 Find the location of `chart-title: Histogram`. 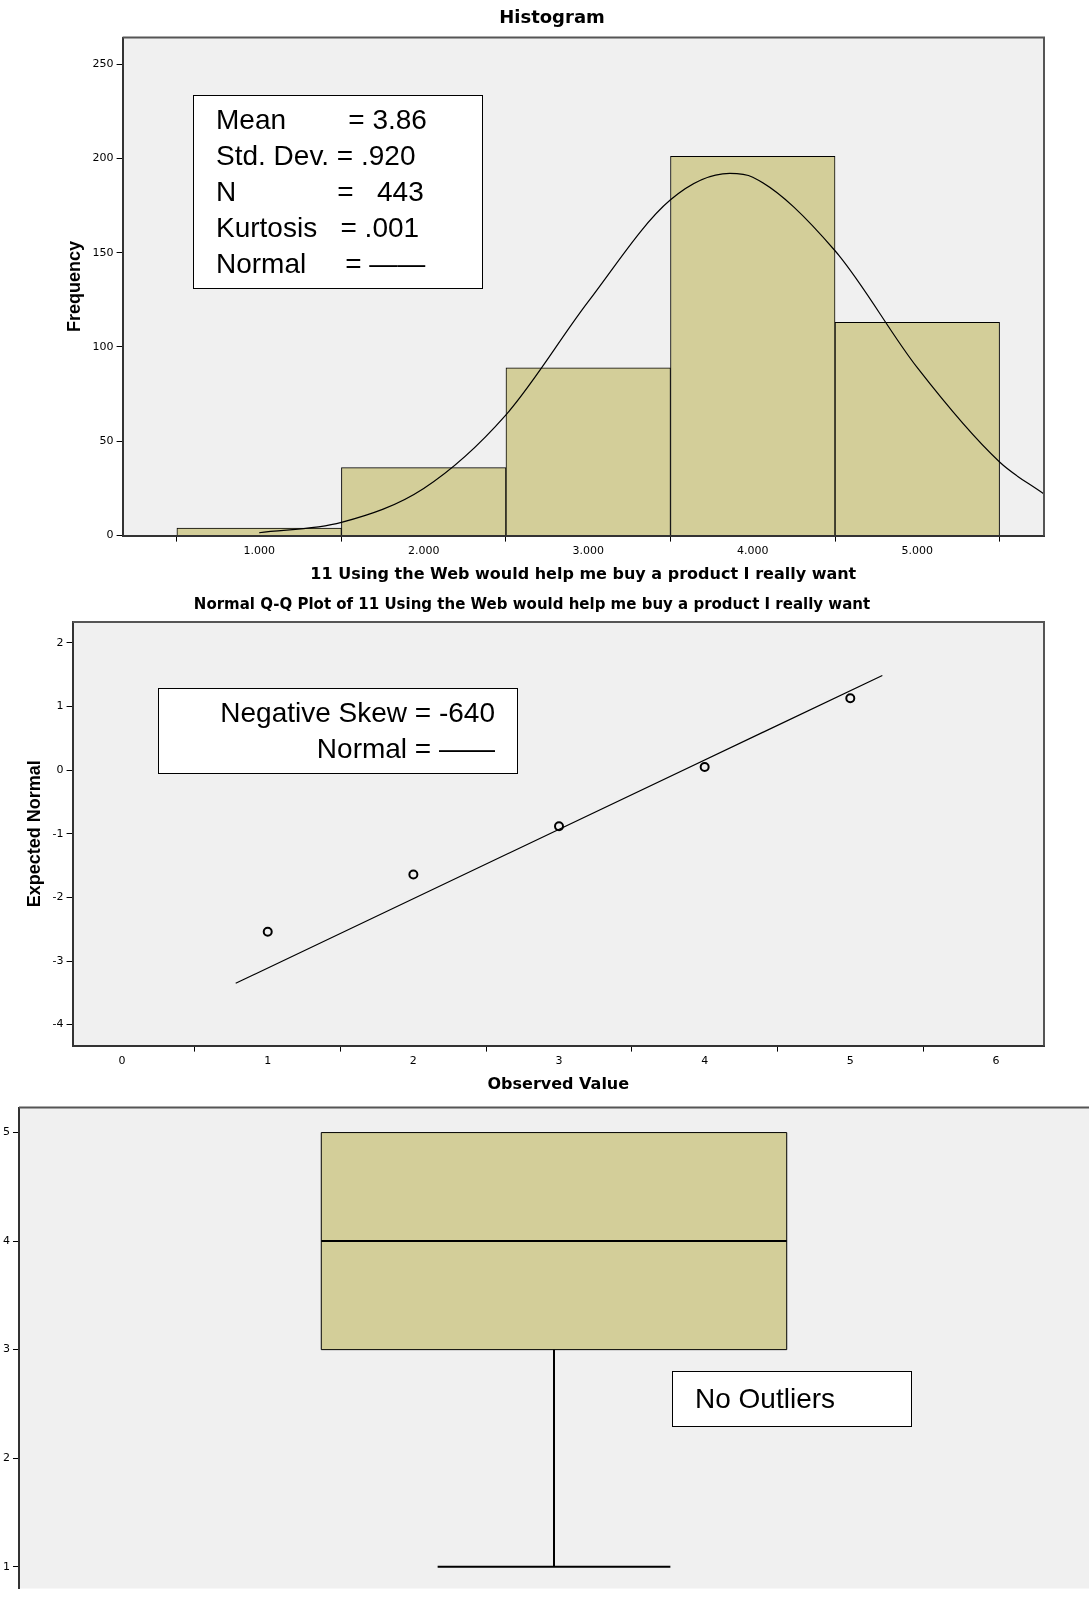

chart-title: Histogram is located at coordinates (552, 17).